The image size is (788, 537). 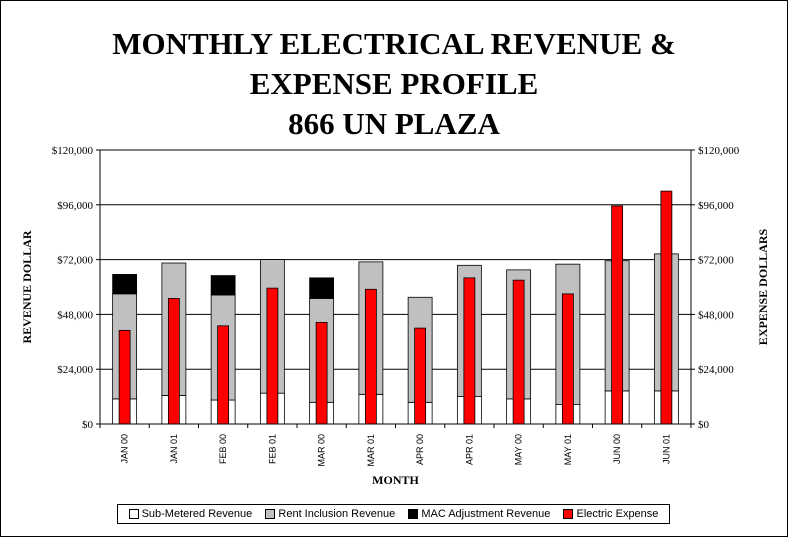 I want to click on x-tick-label: MAY 00, so click(x=519, y=449).